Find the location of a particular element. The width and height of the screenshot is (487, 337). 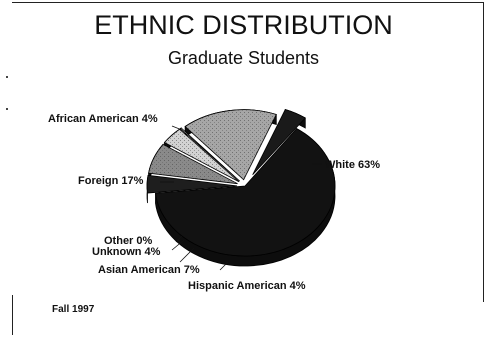

slice-label-african-american: African American 4% is located at coordinates (103, 119).